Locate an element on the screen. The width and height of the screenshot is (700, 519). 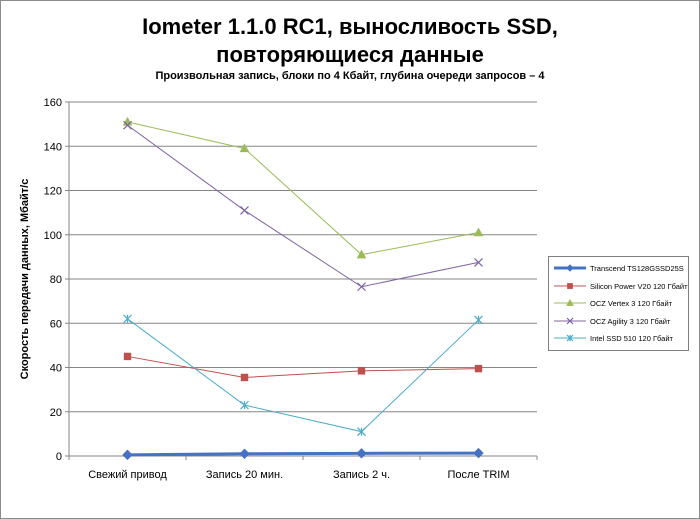
x-tick-label: Свежий привод is located at coordinates (127, 475).